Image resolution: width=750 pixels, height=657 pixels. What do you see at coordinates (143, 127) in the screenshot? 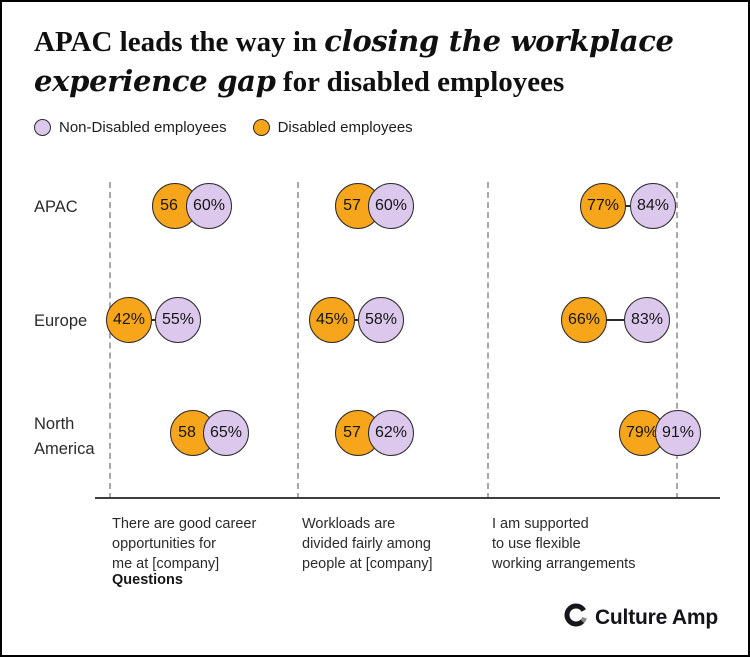
I see `legend-label: Non-Disabled employees` at bounding box center [143, 127].